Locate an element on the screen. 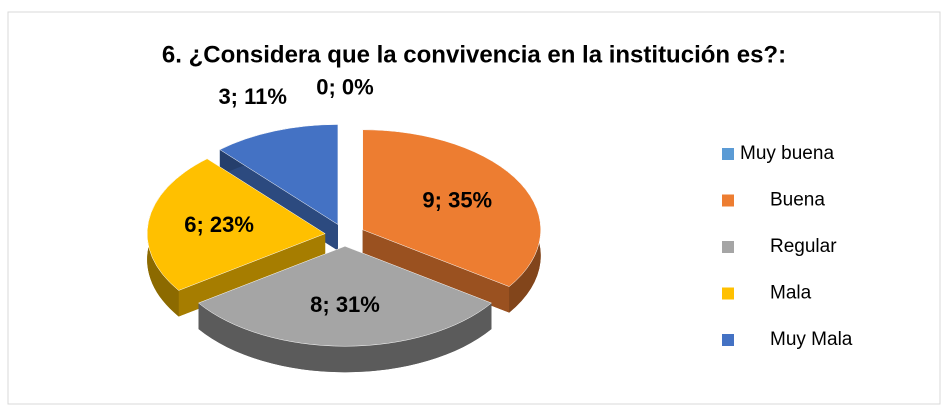 This screenshot has width=951, height=418. data-label: 3; 11% is located at coordinates (252, 96).